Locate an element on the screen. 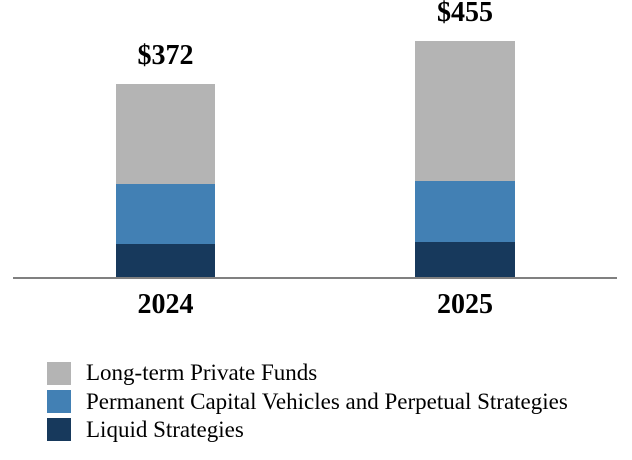 The image size is (632, 460). legend-label: Long-term Private Funds is located at coordinates (202, 373).